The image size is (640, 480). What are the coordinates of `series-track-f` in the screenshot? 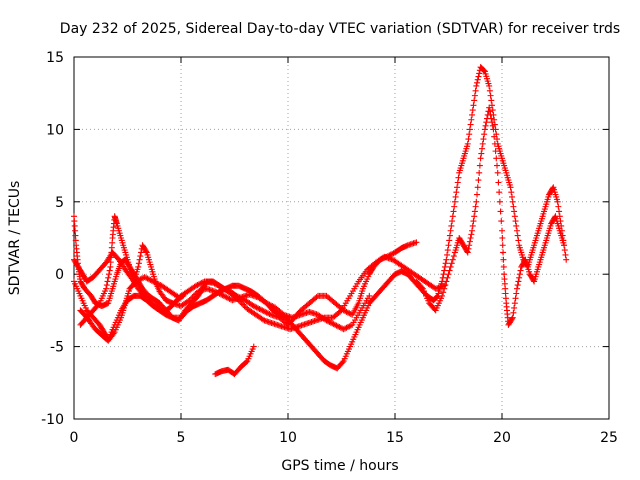 It's located at (262, 298).